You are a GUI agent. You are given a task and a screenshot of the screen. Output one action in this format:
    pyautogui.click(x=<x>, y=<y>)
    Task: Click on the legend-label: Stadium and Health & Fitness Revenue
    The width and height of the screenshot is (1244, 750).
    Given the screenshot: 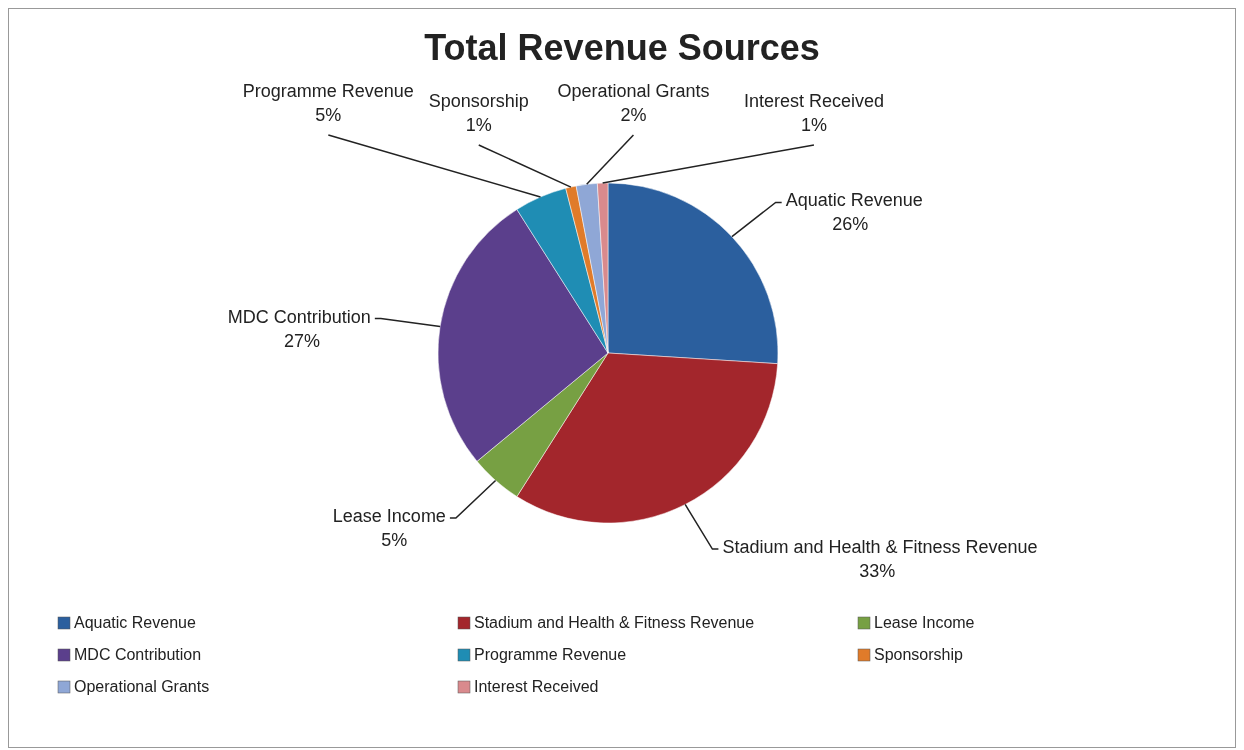 What is the action you would take?
    pyautogui.click(x=614, y=622)
    